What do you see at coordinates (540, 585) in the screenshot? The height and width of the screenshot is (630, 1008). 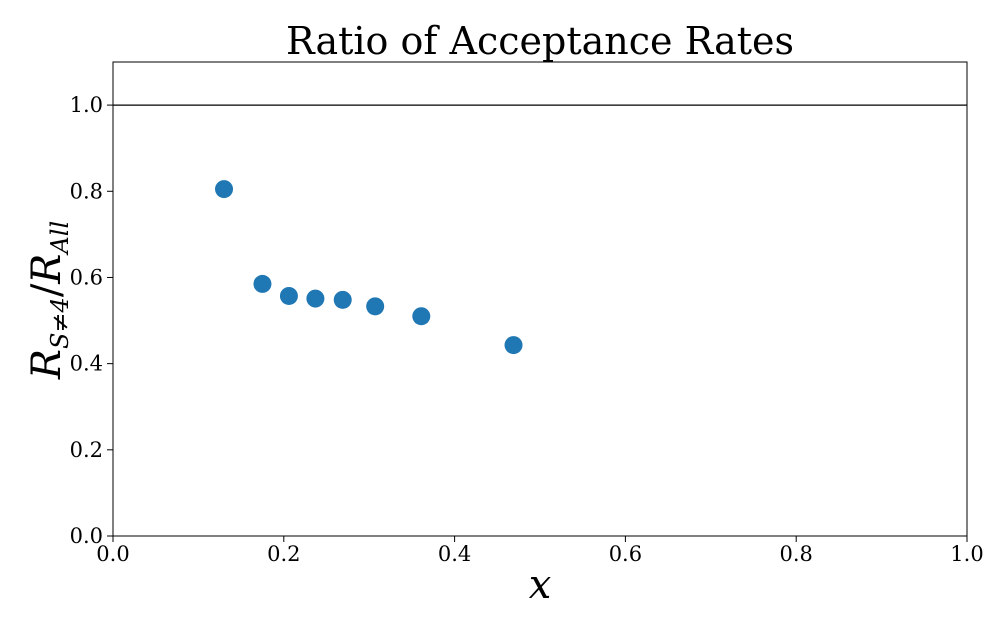 I see `x-axis-label: x` at bounding box center [540, 585].